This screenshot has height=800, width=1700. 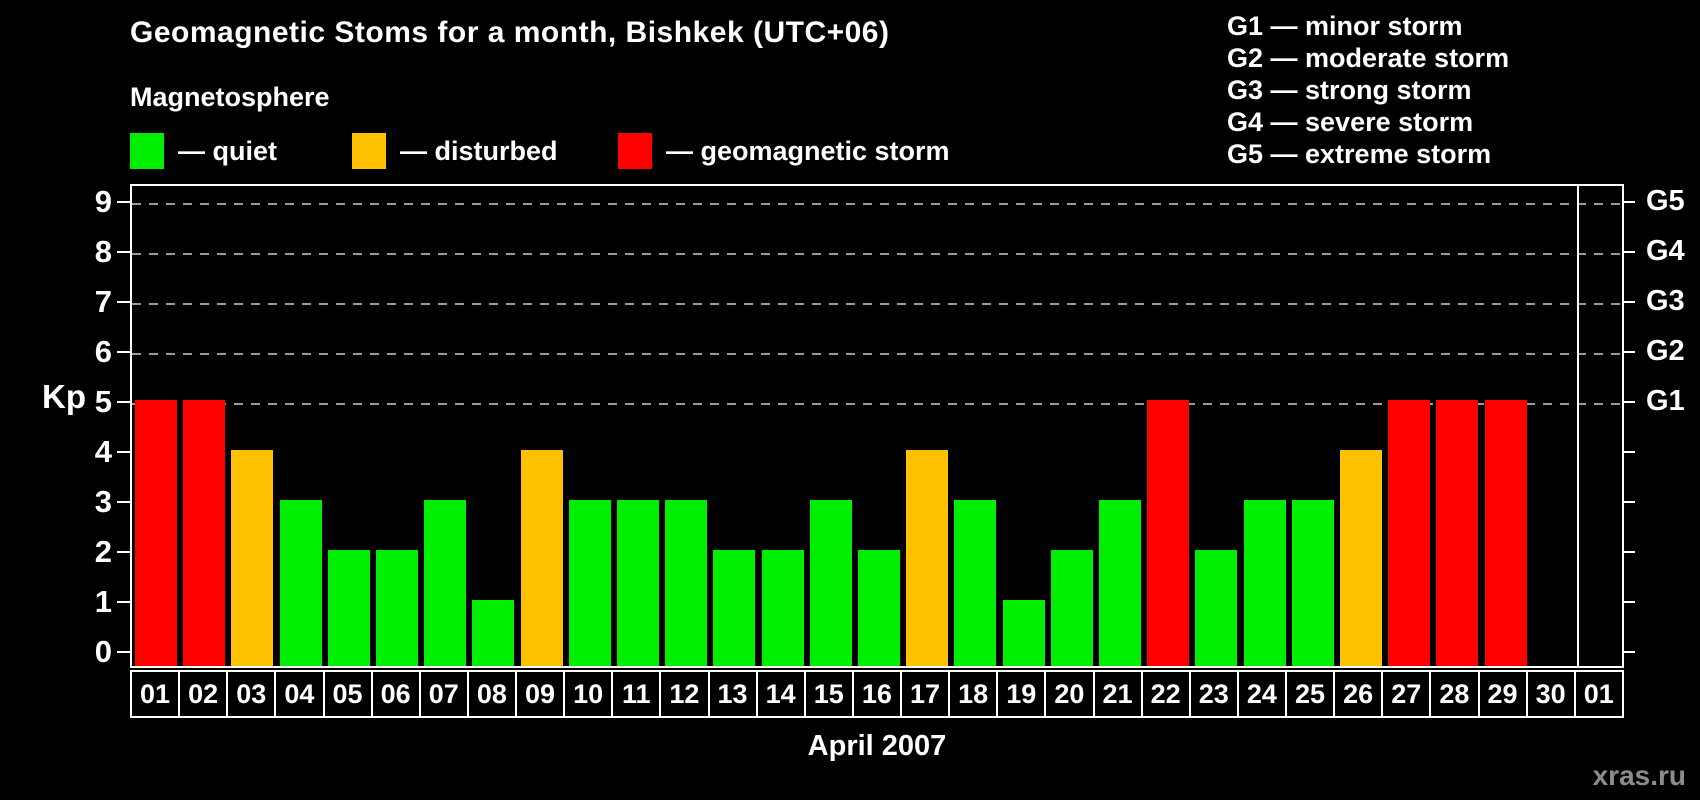 I want to click on day-box-02: 02, so click(x=203, y=694).